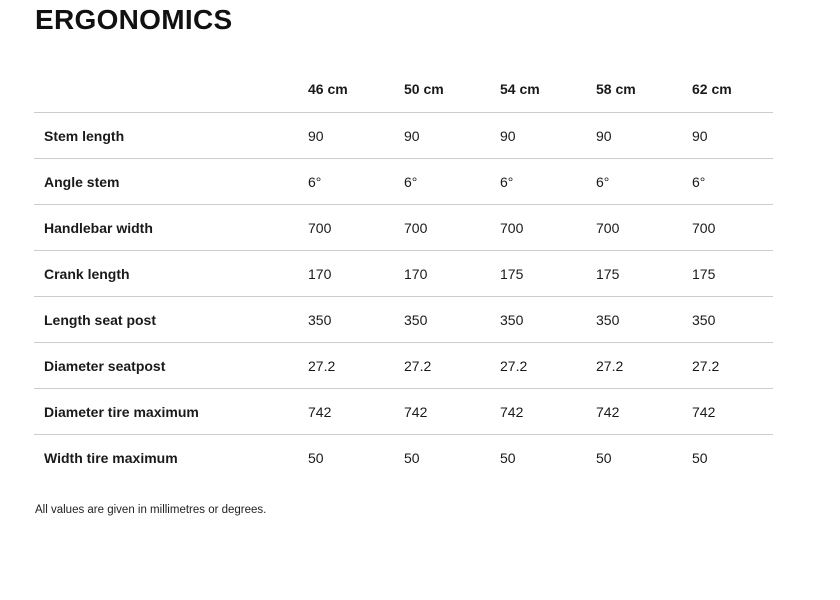 Image resolution: width=840 pixels, height=600 pixels. Describe the element at coordinates (100, 319) in the screenshot. I see `row-label: Length seat post` at that location.